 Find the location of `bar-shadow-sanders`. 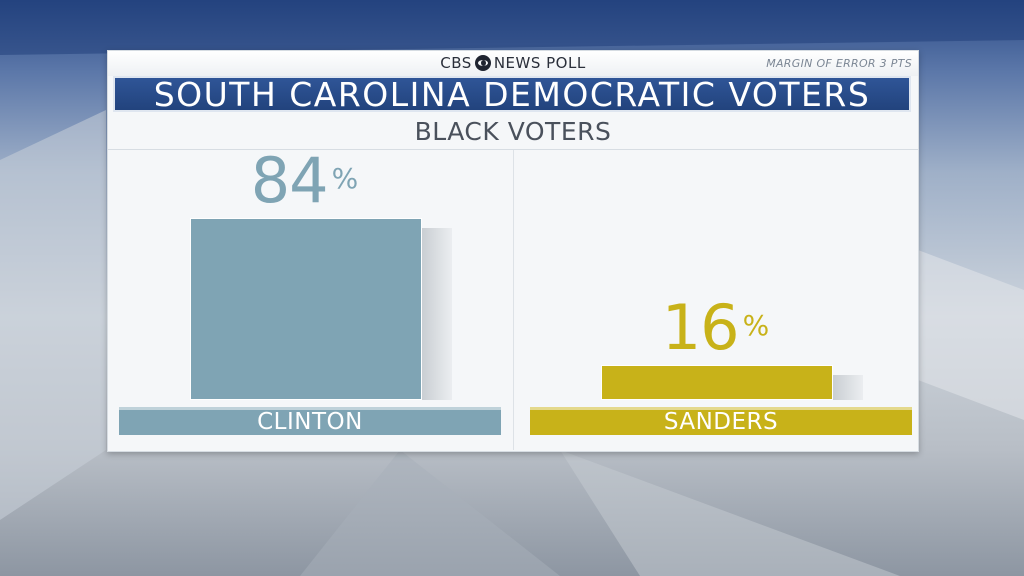

bar-shadow-sanders is located at coordinates (848, 387).